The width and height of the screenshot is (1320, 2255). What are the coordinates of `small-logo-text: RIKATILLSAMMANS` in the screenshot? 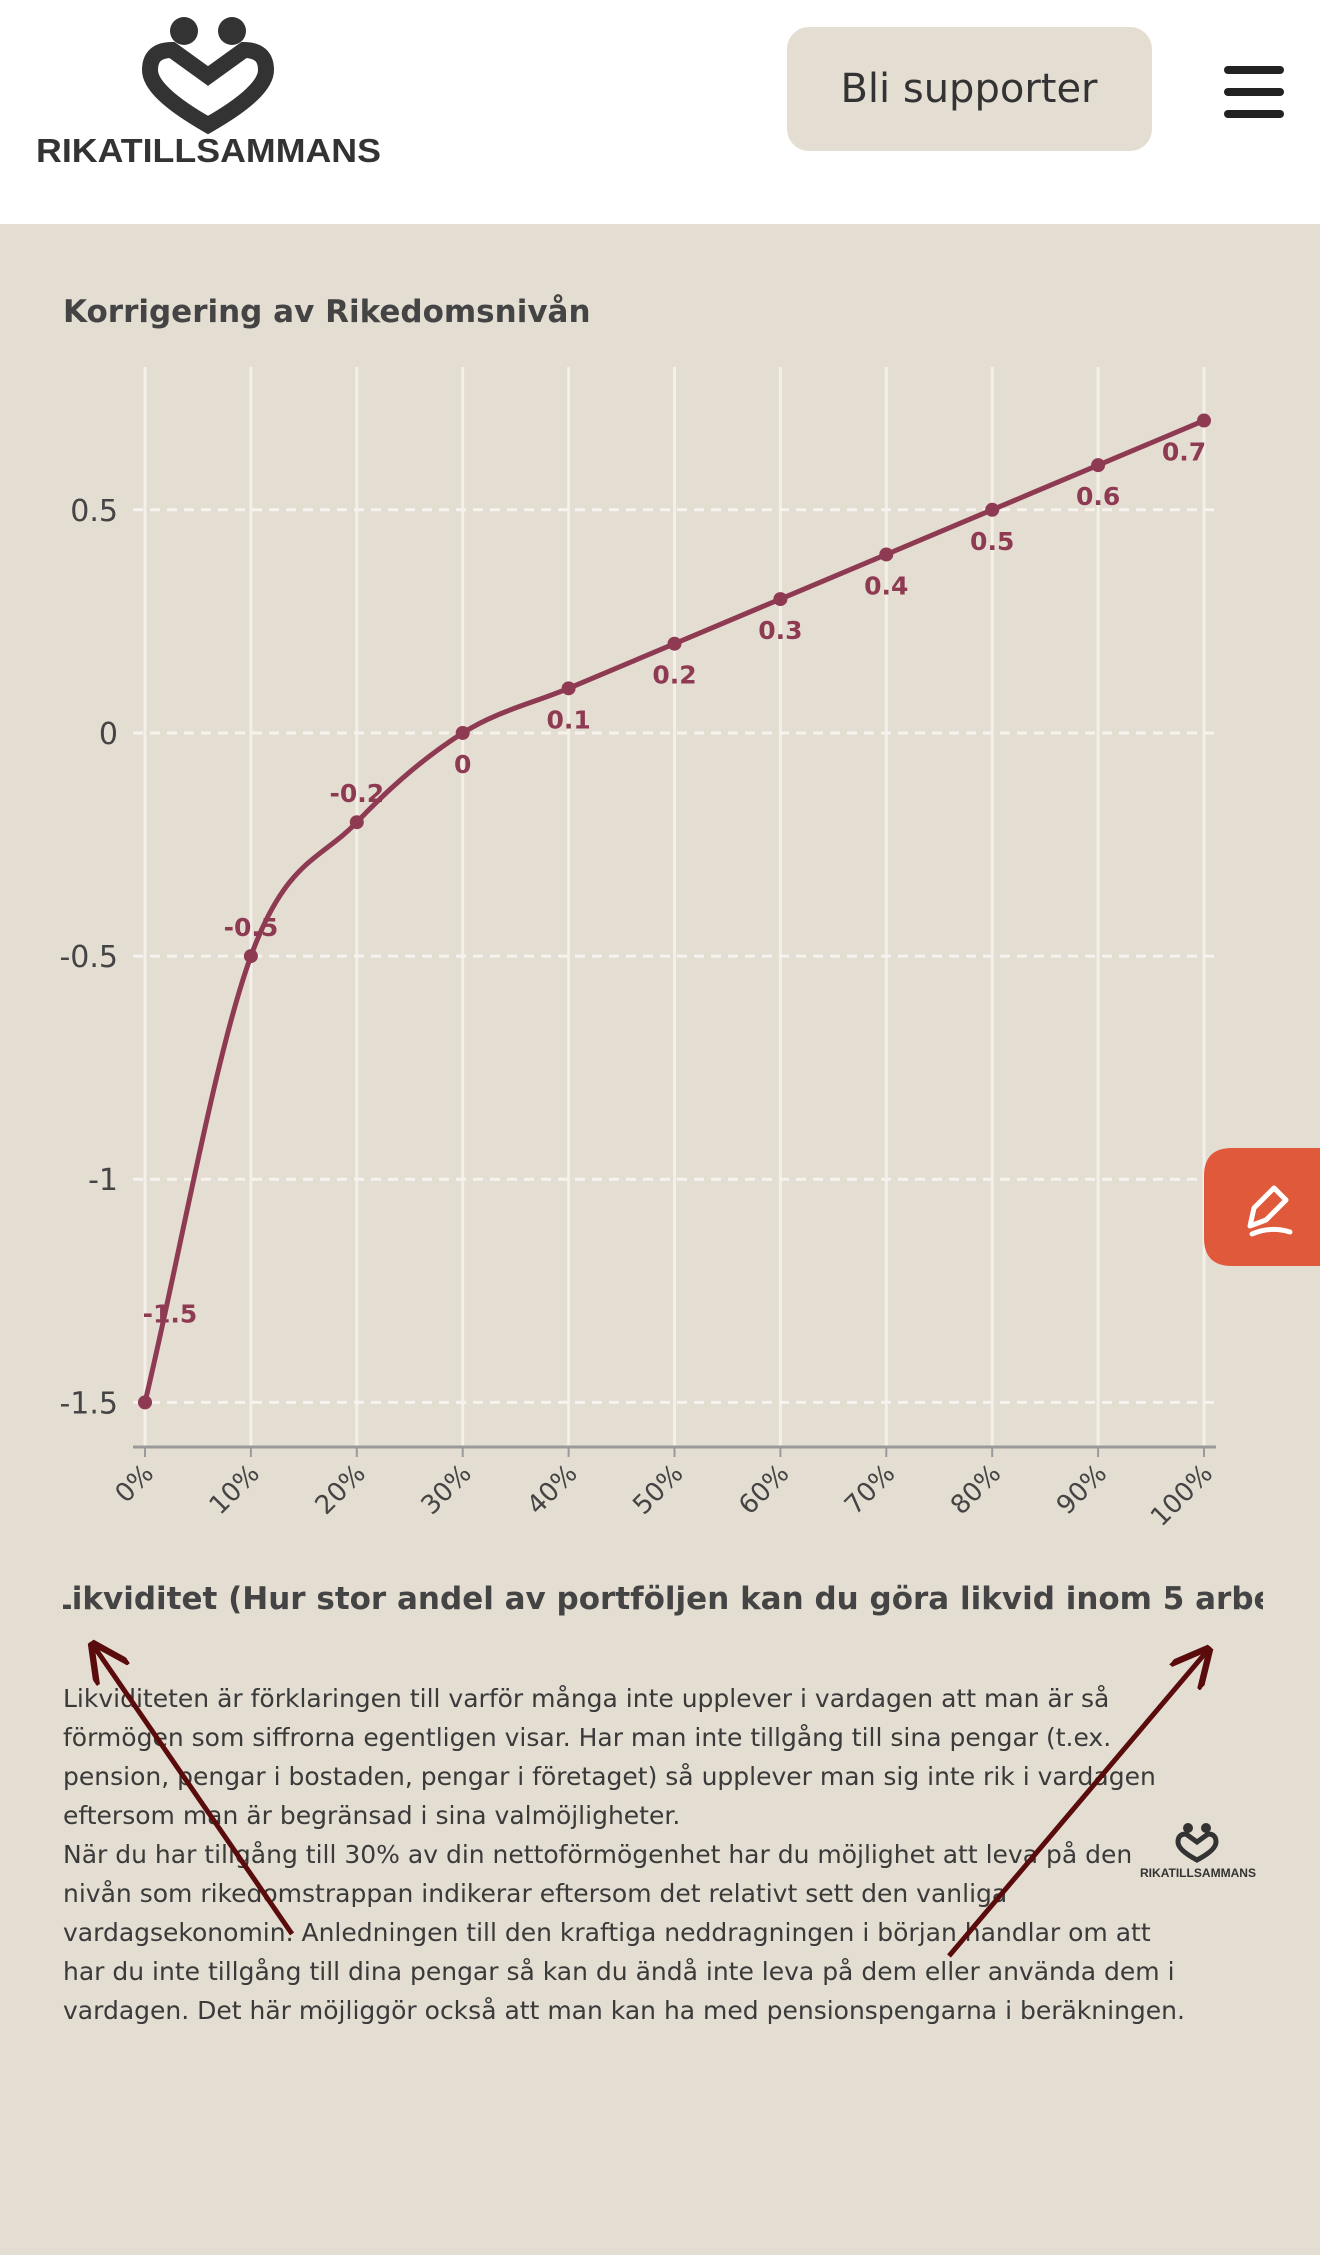 It's located at (1198, 1873).